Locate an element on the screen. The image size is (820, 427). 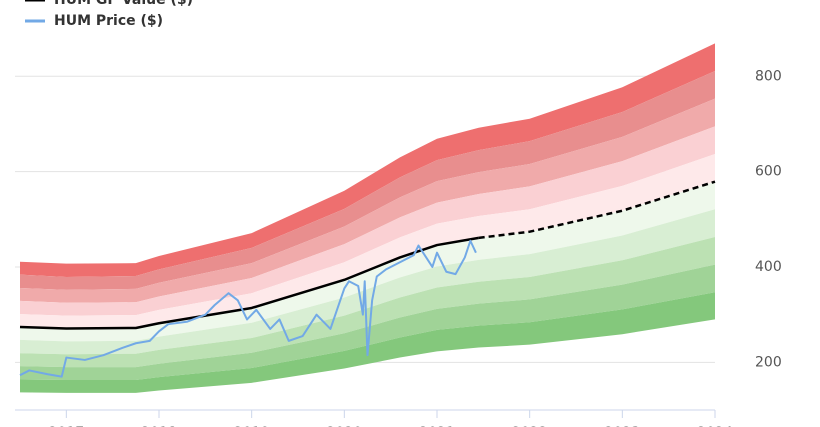
series-line is located at coordinates (249, 283).